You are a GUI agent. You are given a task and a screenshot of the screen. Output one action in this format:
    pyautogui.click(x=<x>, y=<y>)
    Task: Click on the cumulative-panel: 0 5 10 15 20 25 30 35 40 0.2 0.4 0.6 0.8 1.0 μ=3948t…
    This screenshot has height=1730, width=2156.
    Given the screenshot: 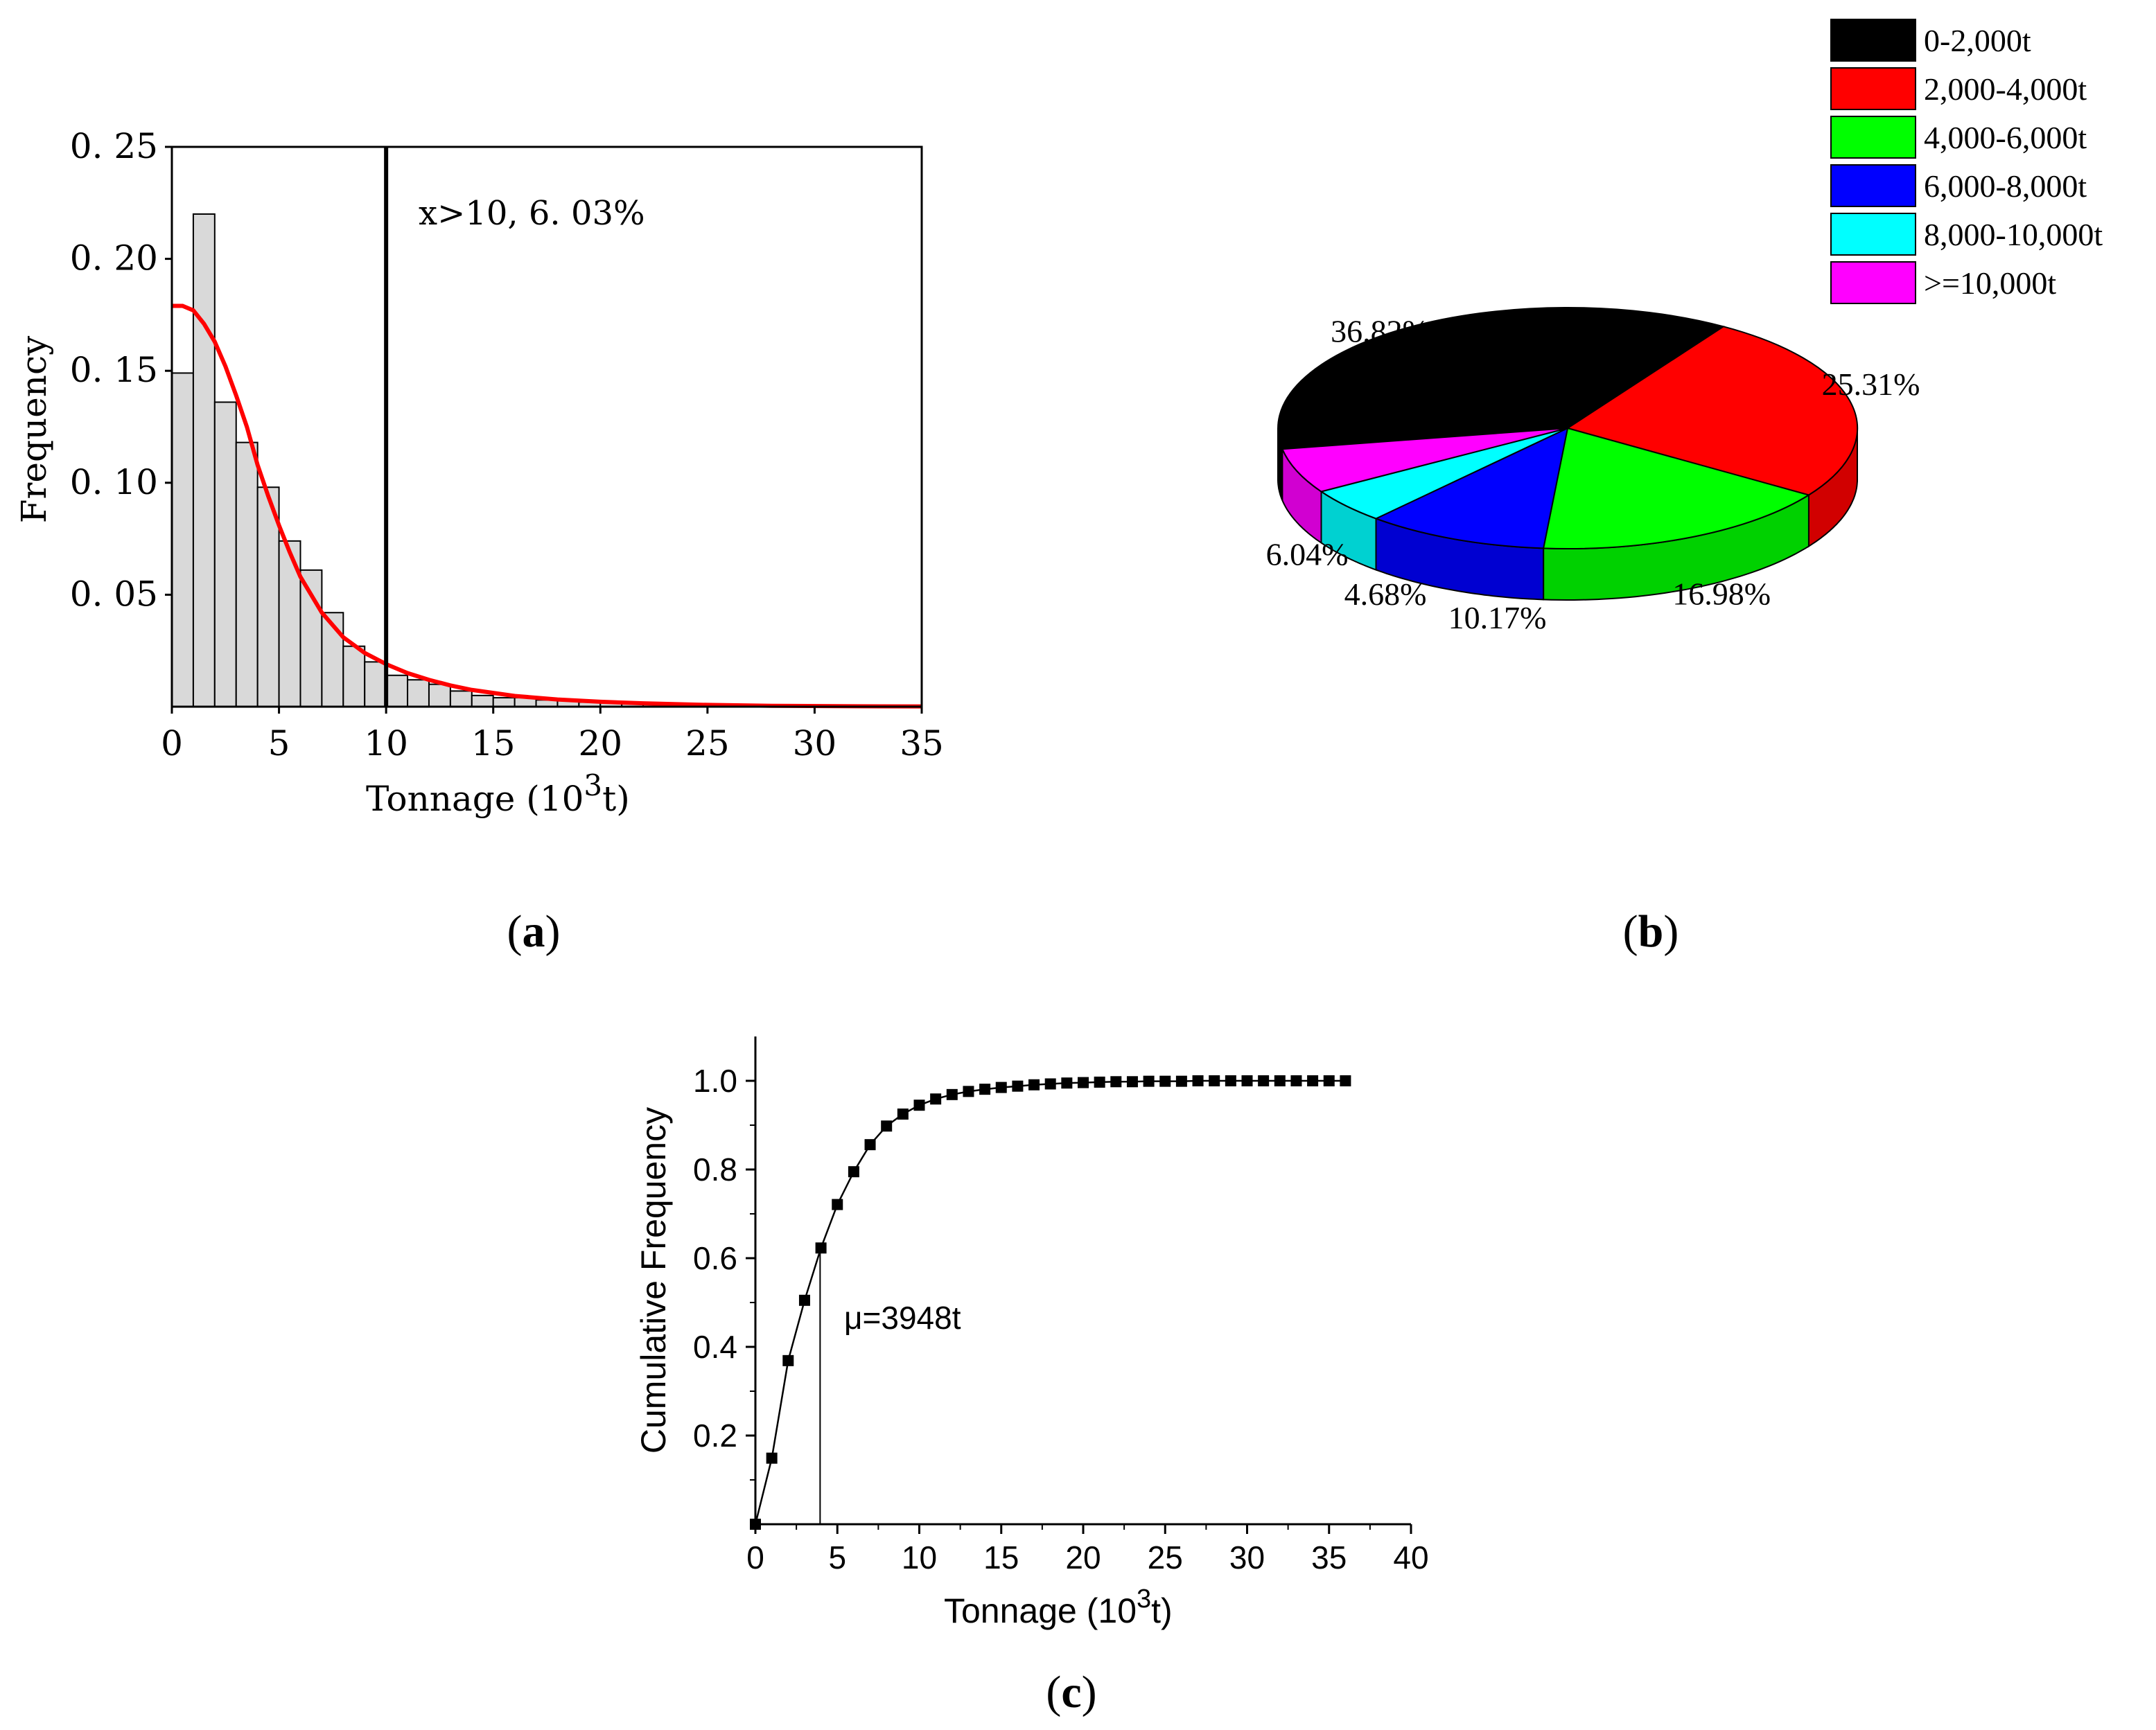 What is the action you would take?
    pyautogui.click(x=1031, y=1377)
    